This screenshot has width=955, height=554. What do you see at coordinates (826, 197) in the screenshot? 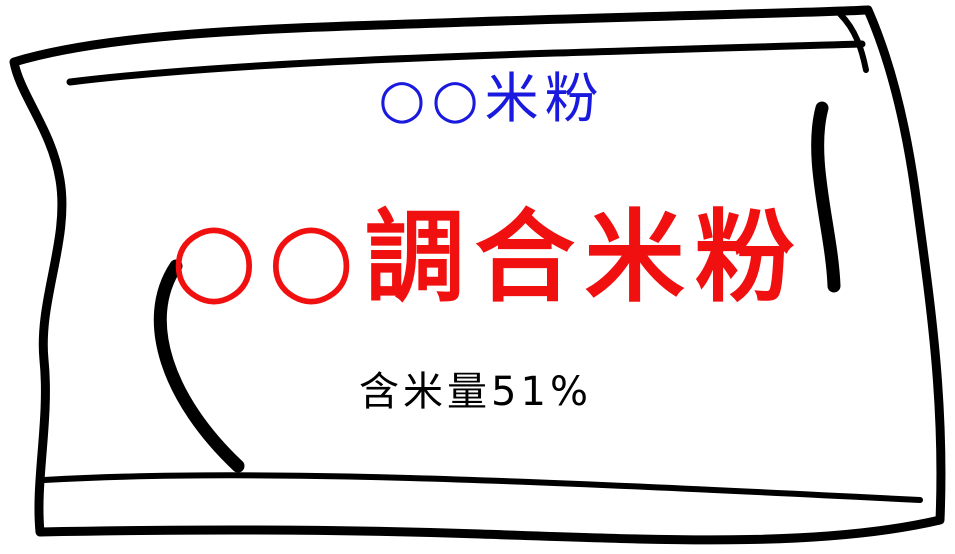
I see `bag-right-crease` at bounding box center [826, 197].